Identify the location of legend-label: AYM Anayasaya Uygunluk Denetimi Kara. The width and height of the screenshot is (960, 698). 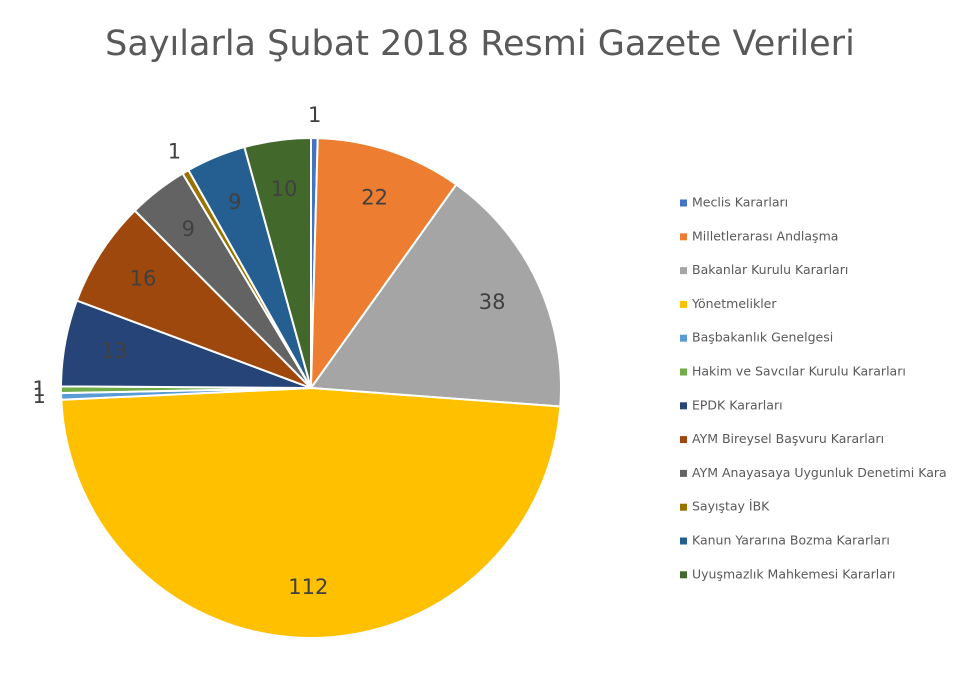
(819, 472).